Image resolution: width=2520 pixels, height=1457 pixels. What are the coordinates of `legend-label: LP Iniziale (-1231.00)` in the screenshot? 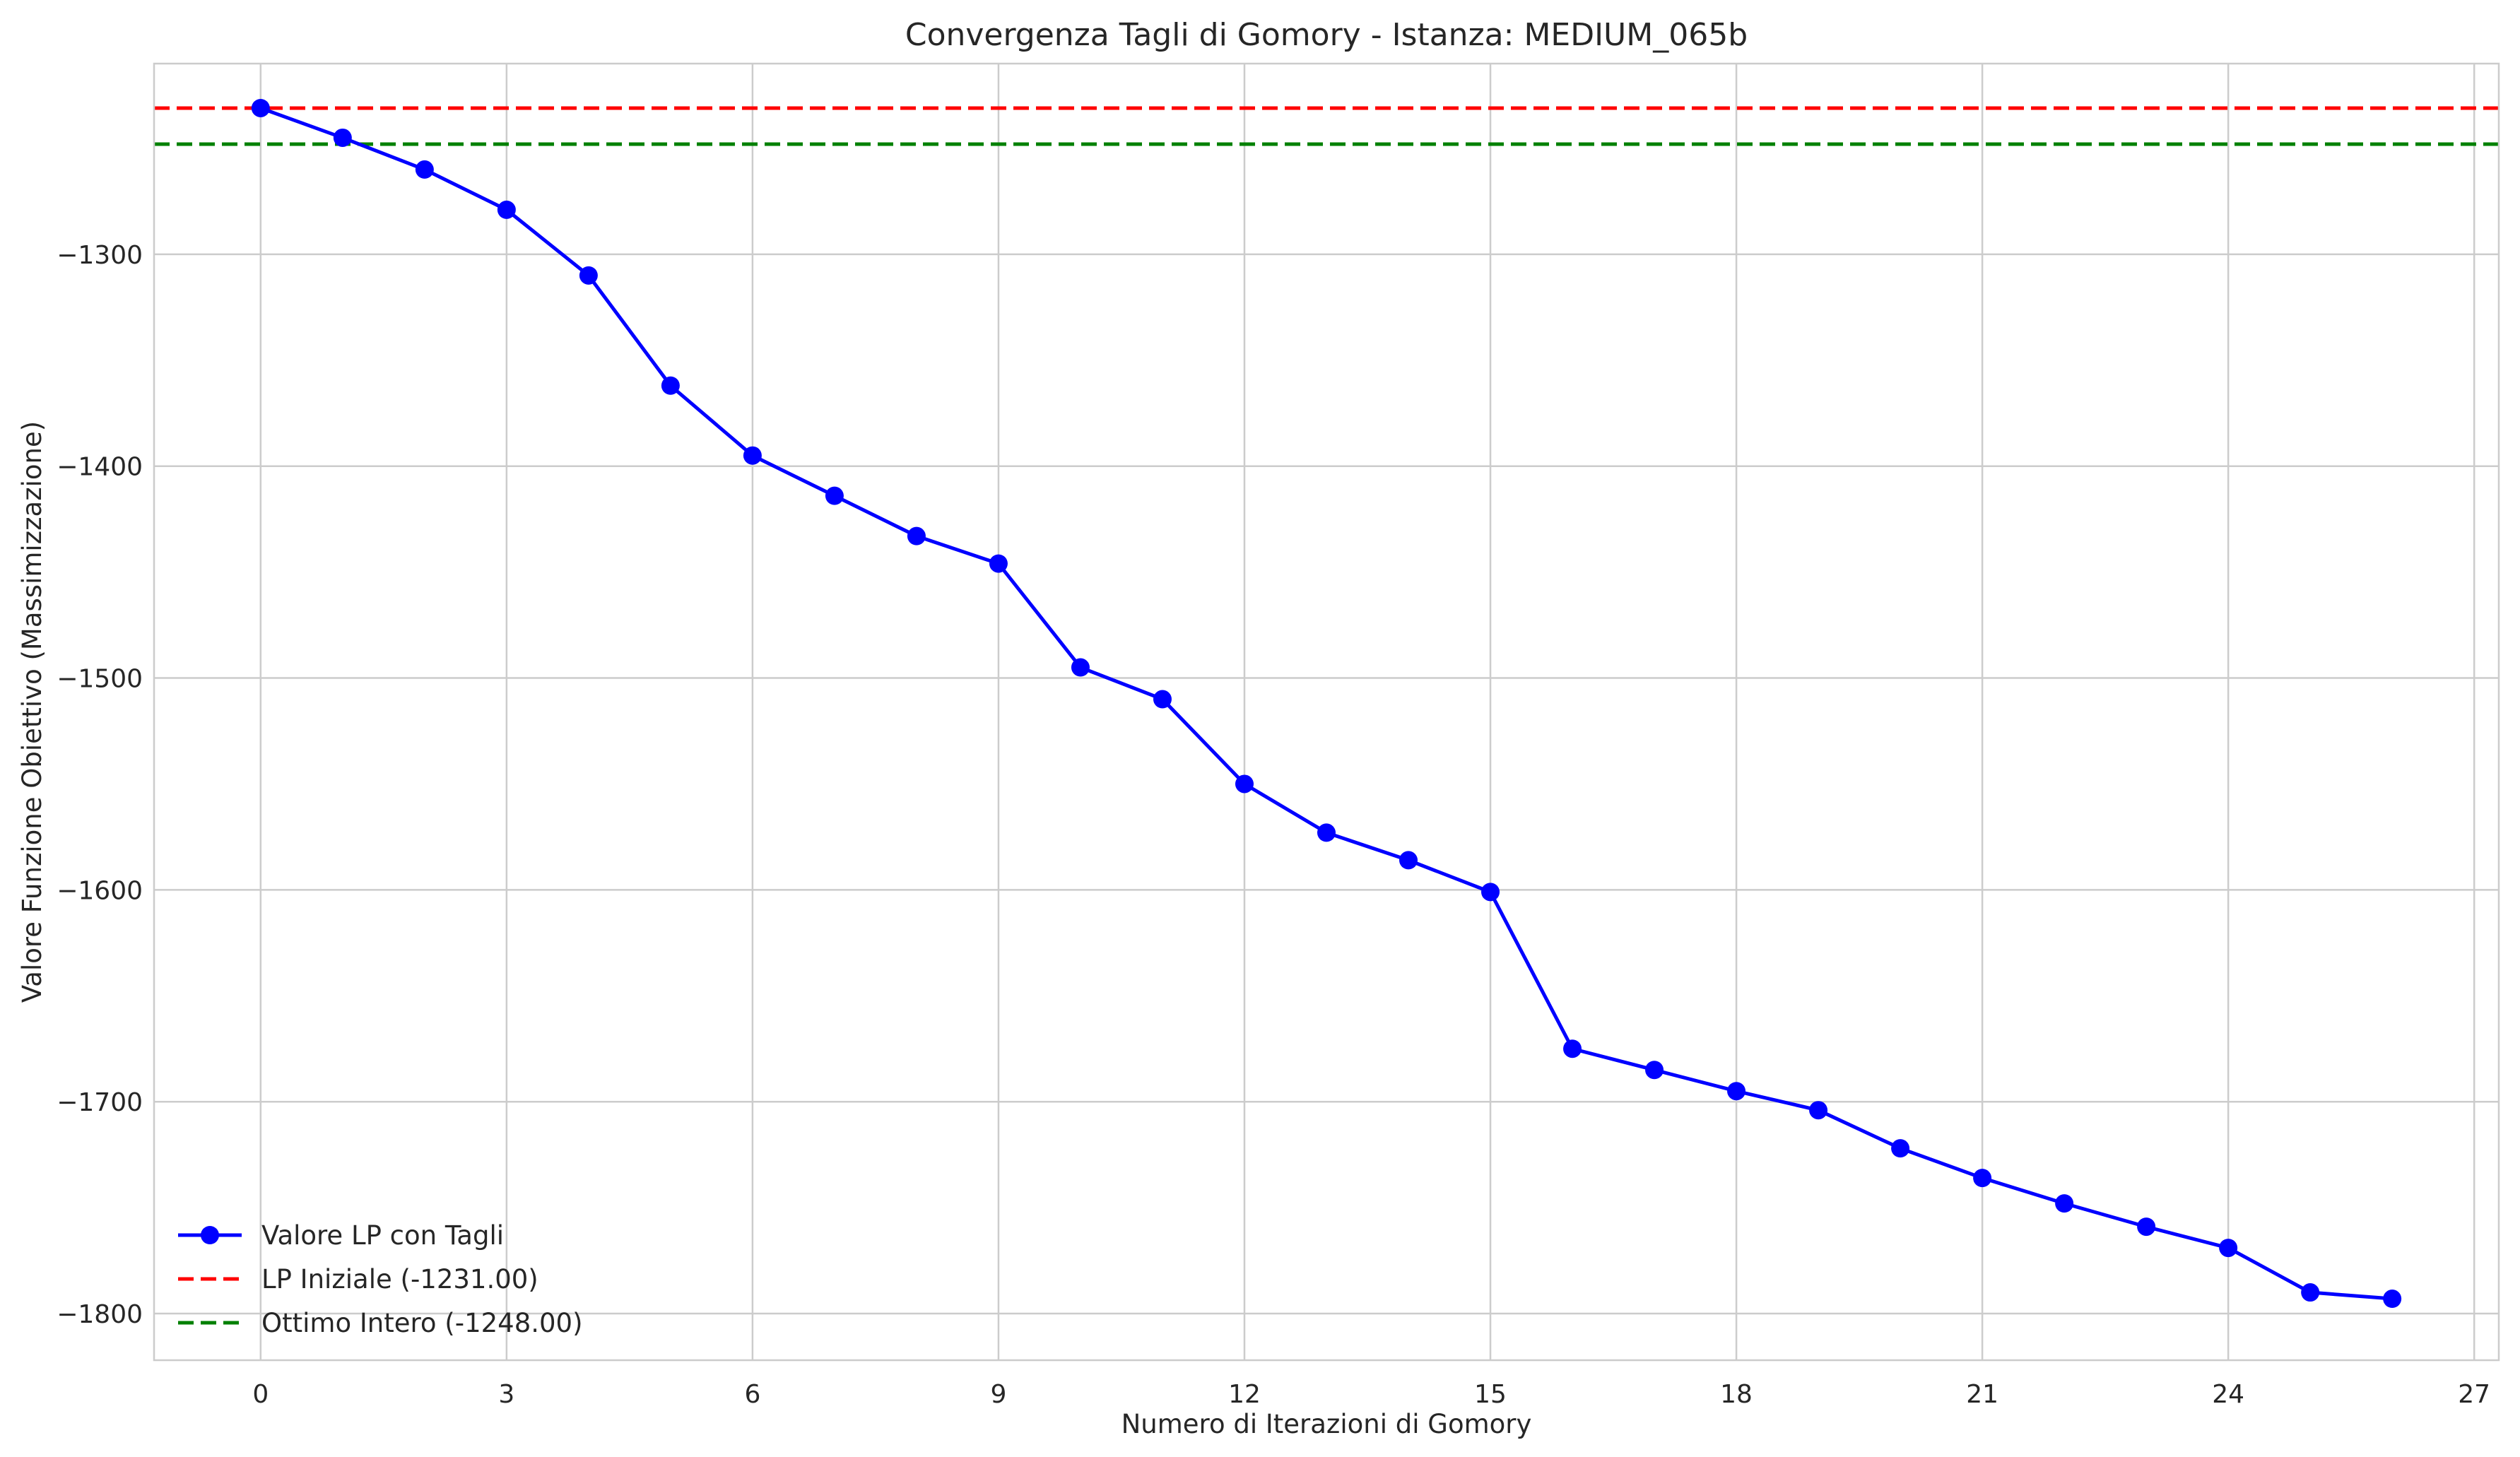 It's located at (400, 1279).